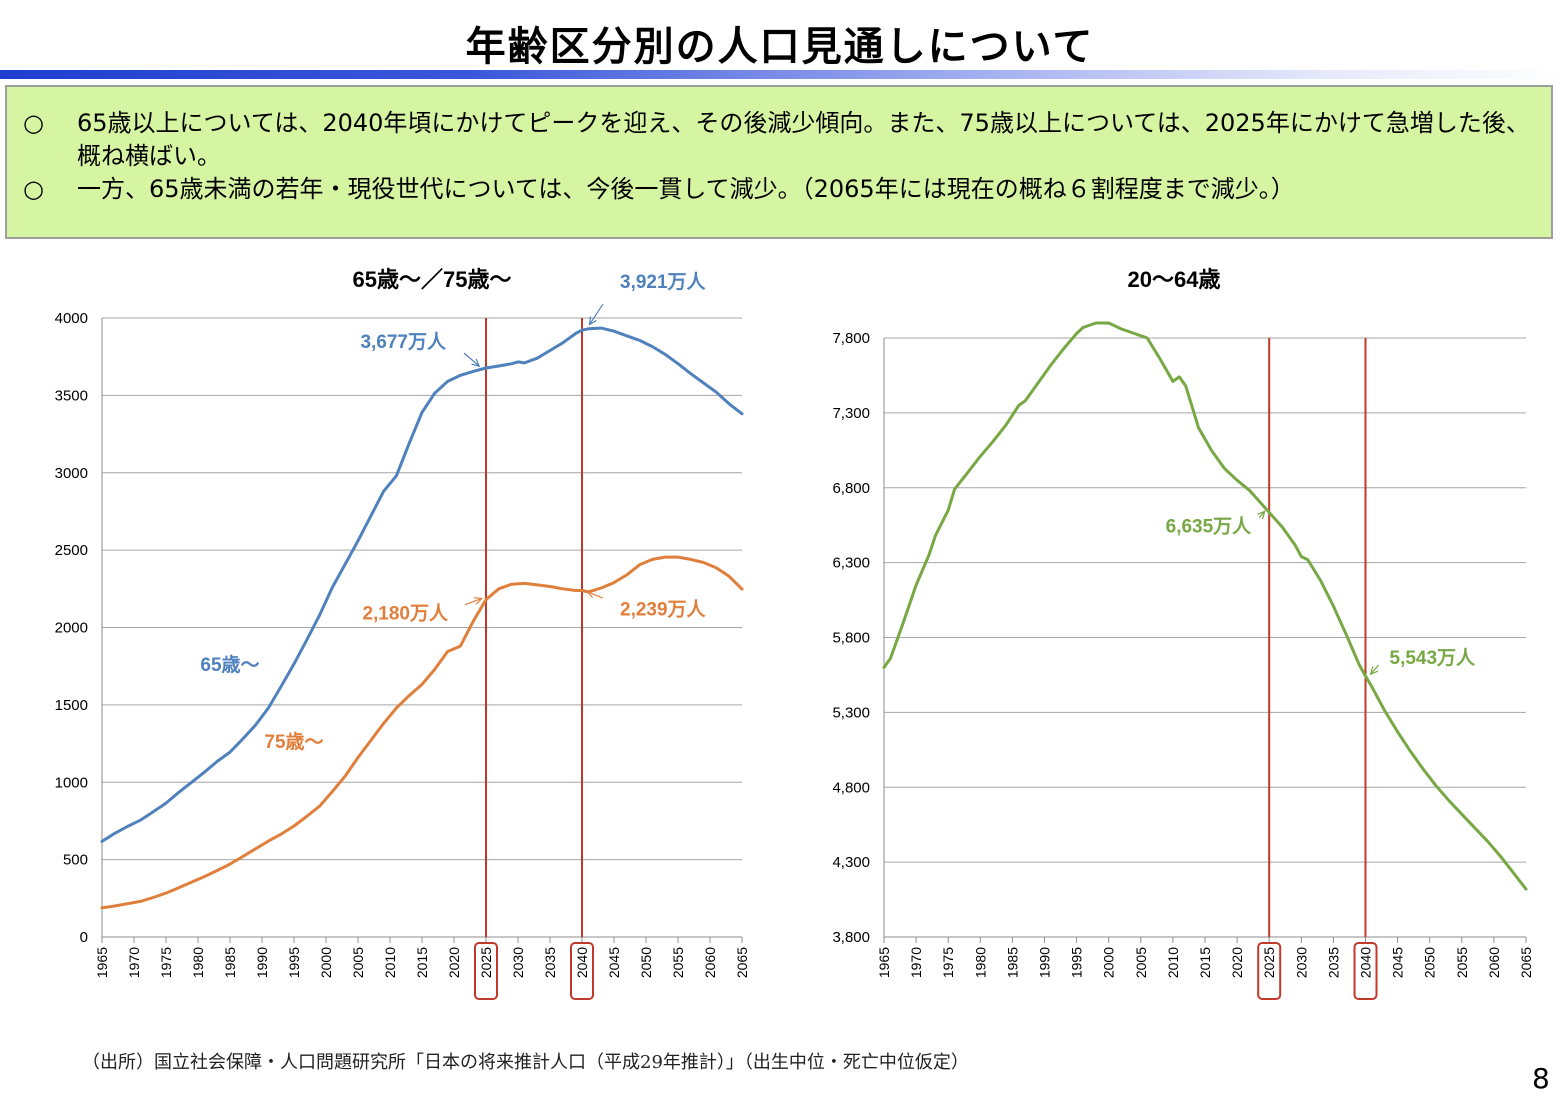 The width and height of the screenshot is (1560, 1102). I want to click on y-tick-label: 2000, so click(71, 628).